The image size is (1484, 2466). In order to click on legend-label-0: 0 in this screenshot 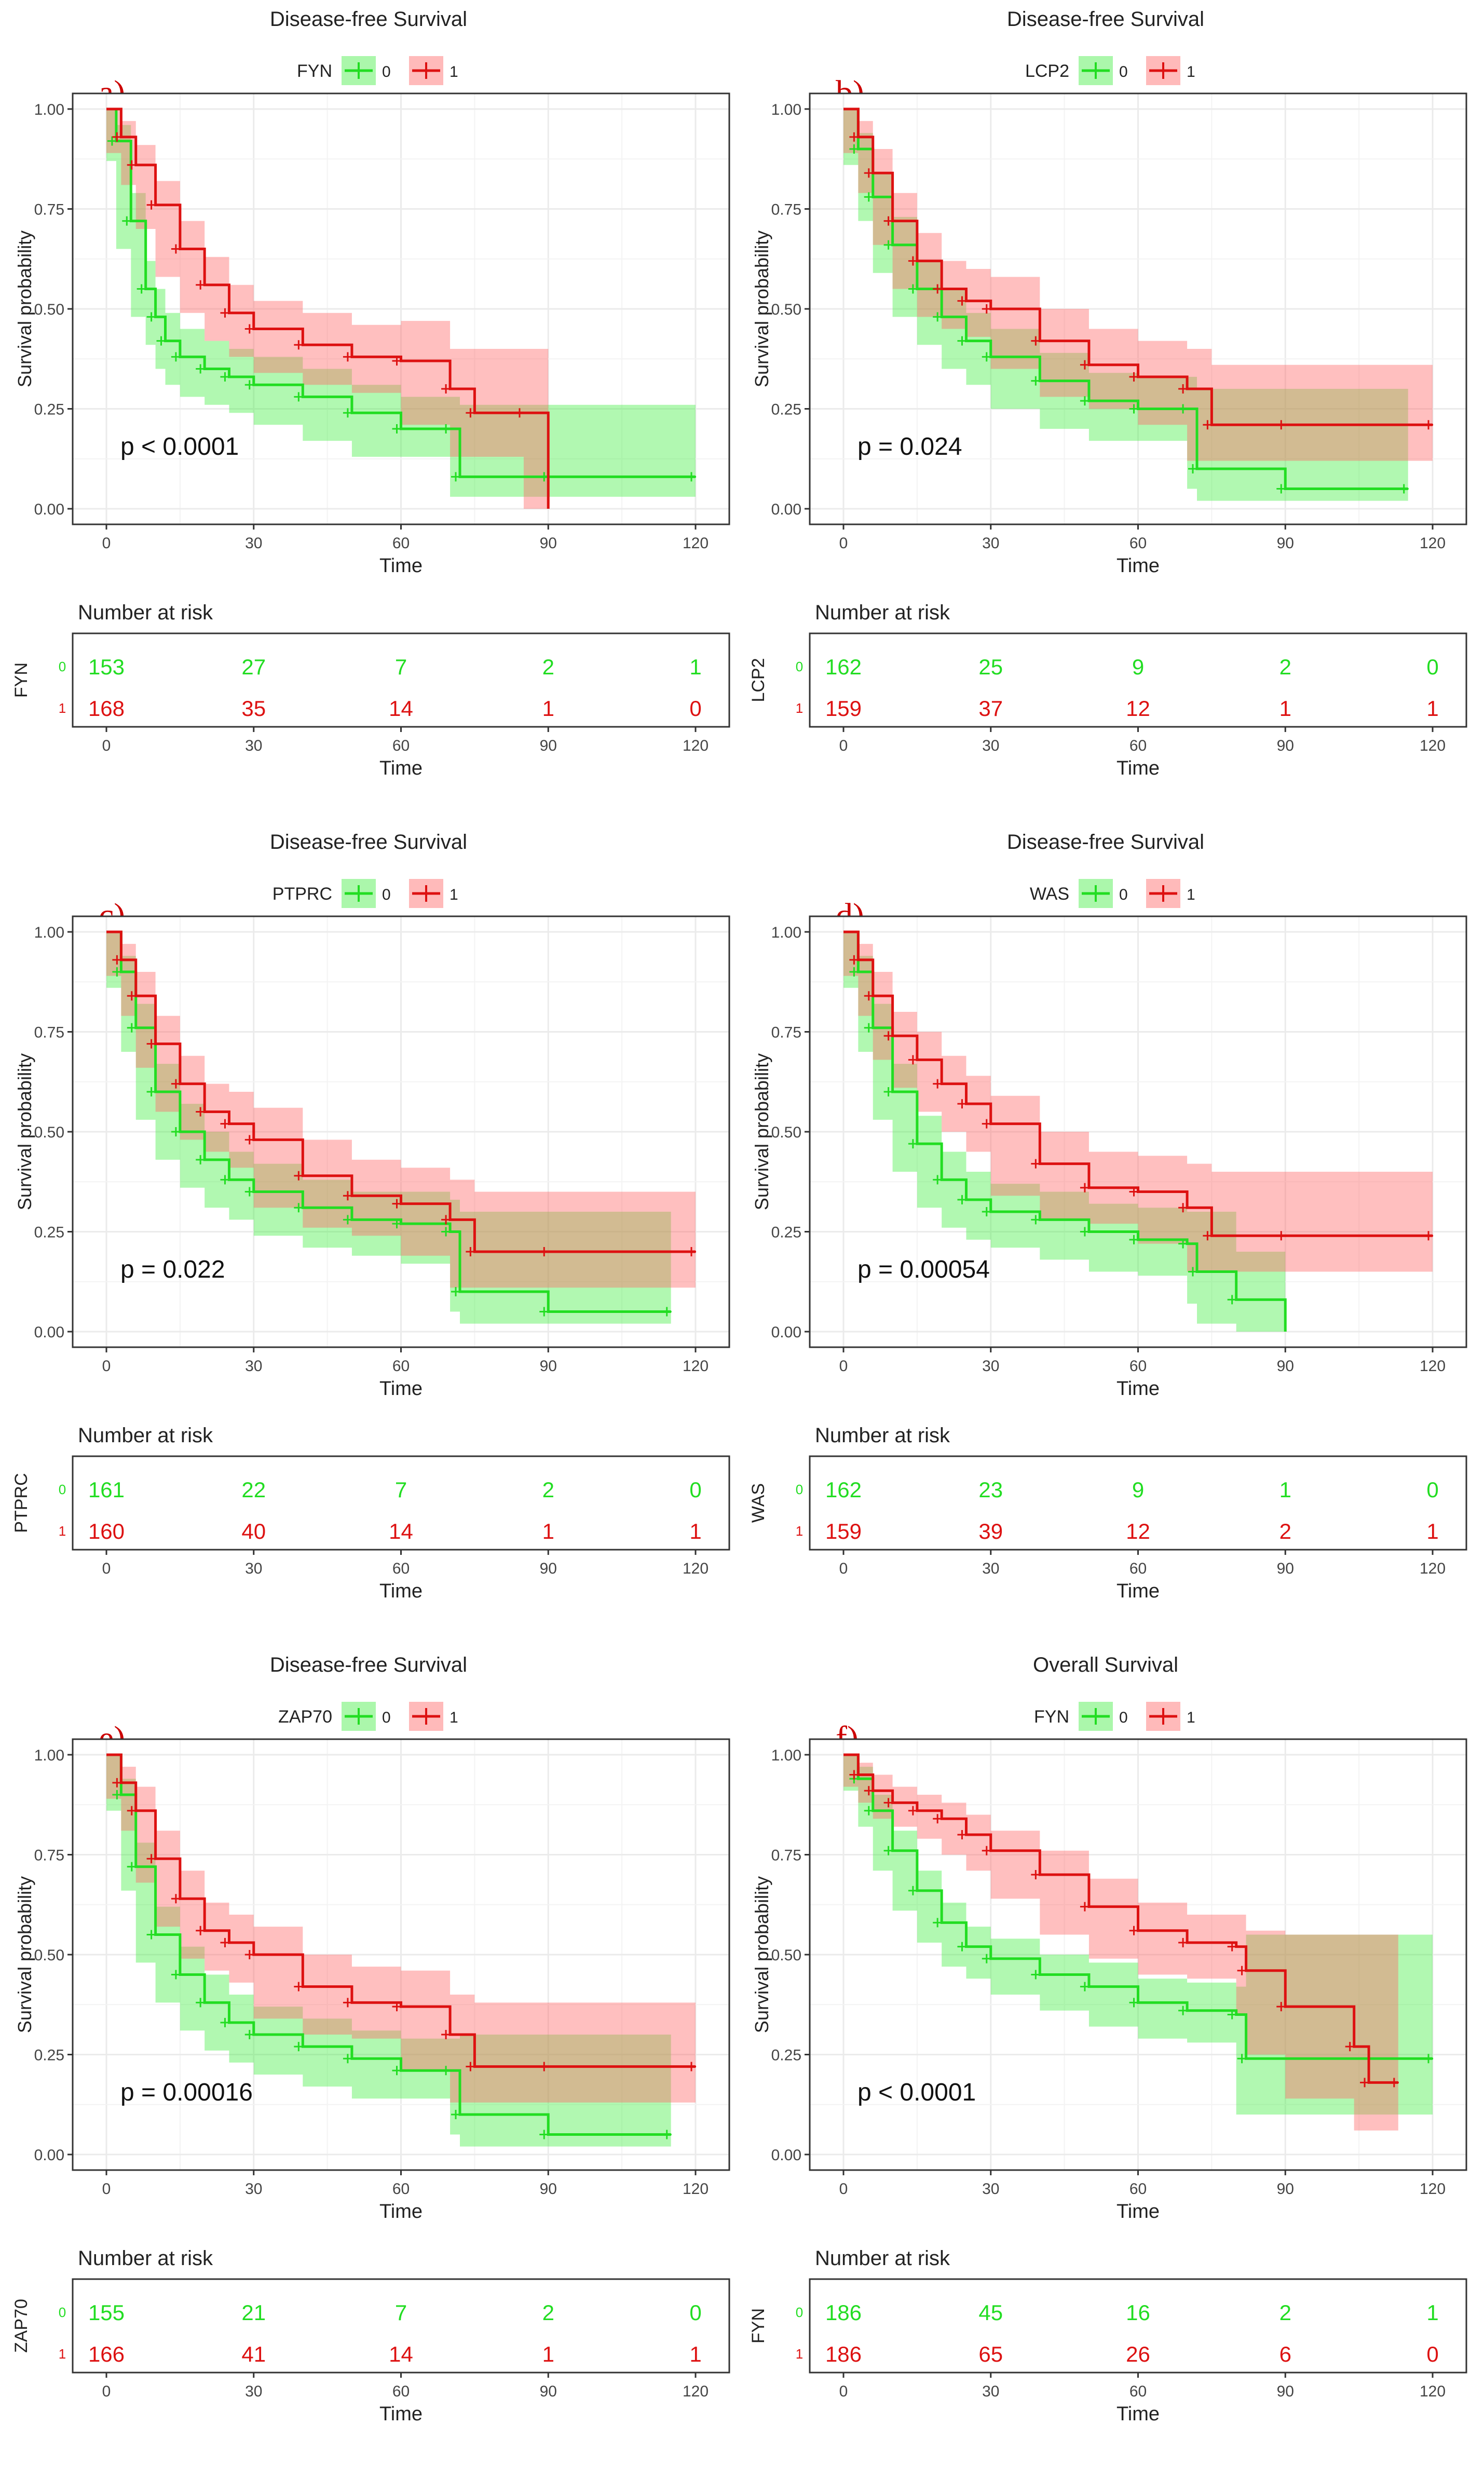, I will do `click(1123, 1718)`.